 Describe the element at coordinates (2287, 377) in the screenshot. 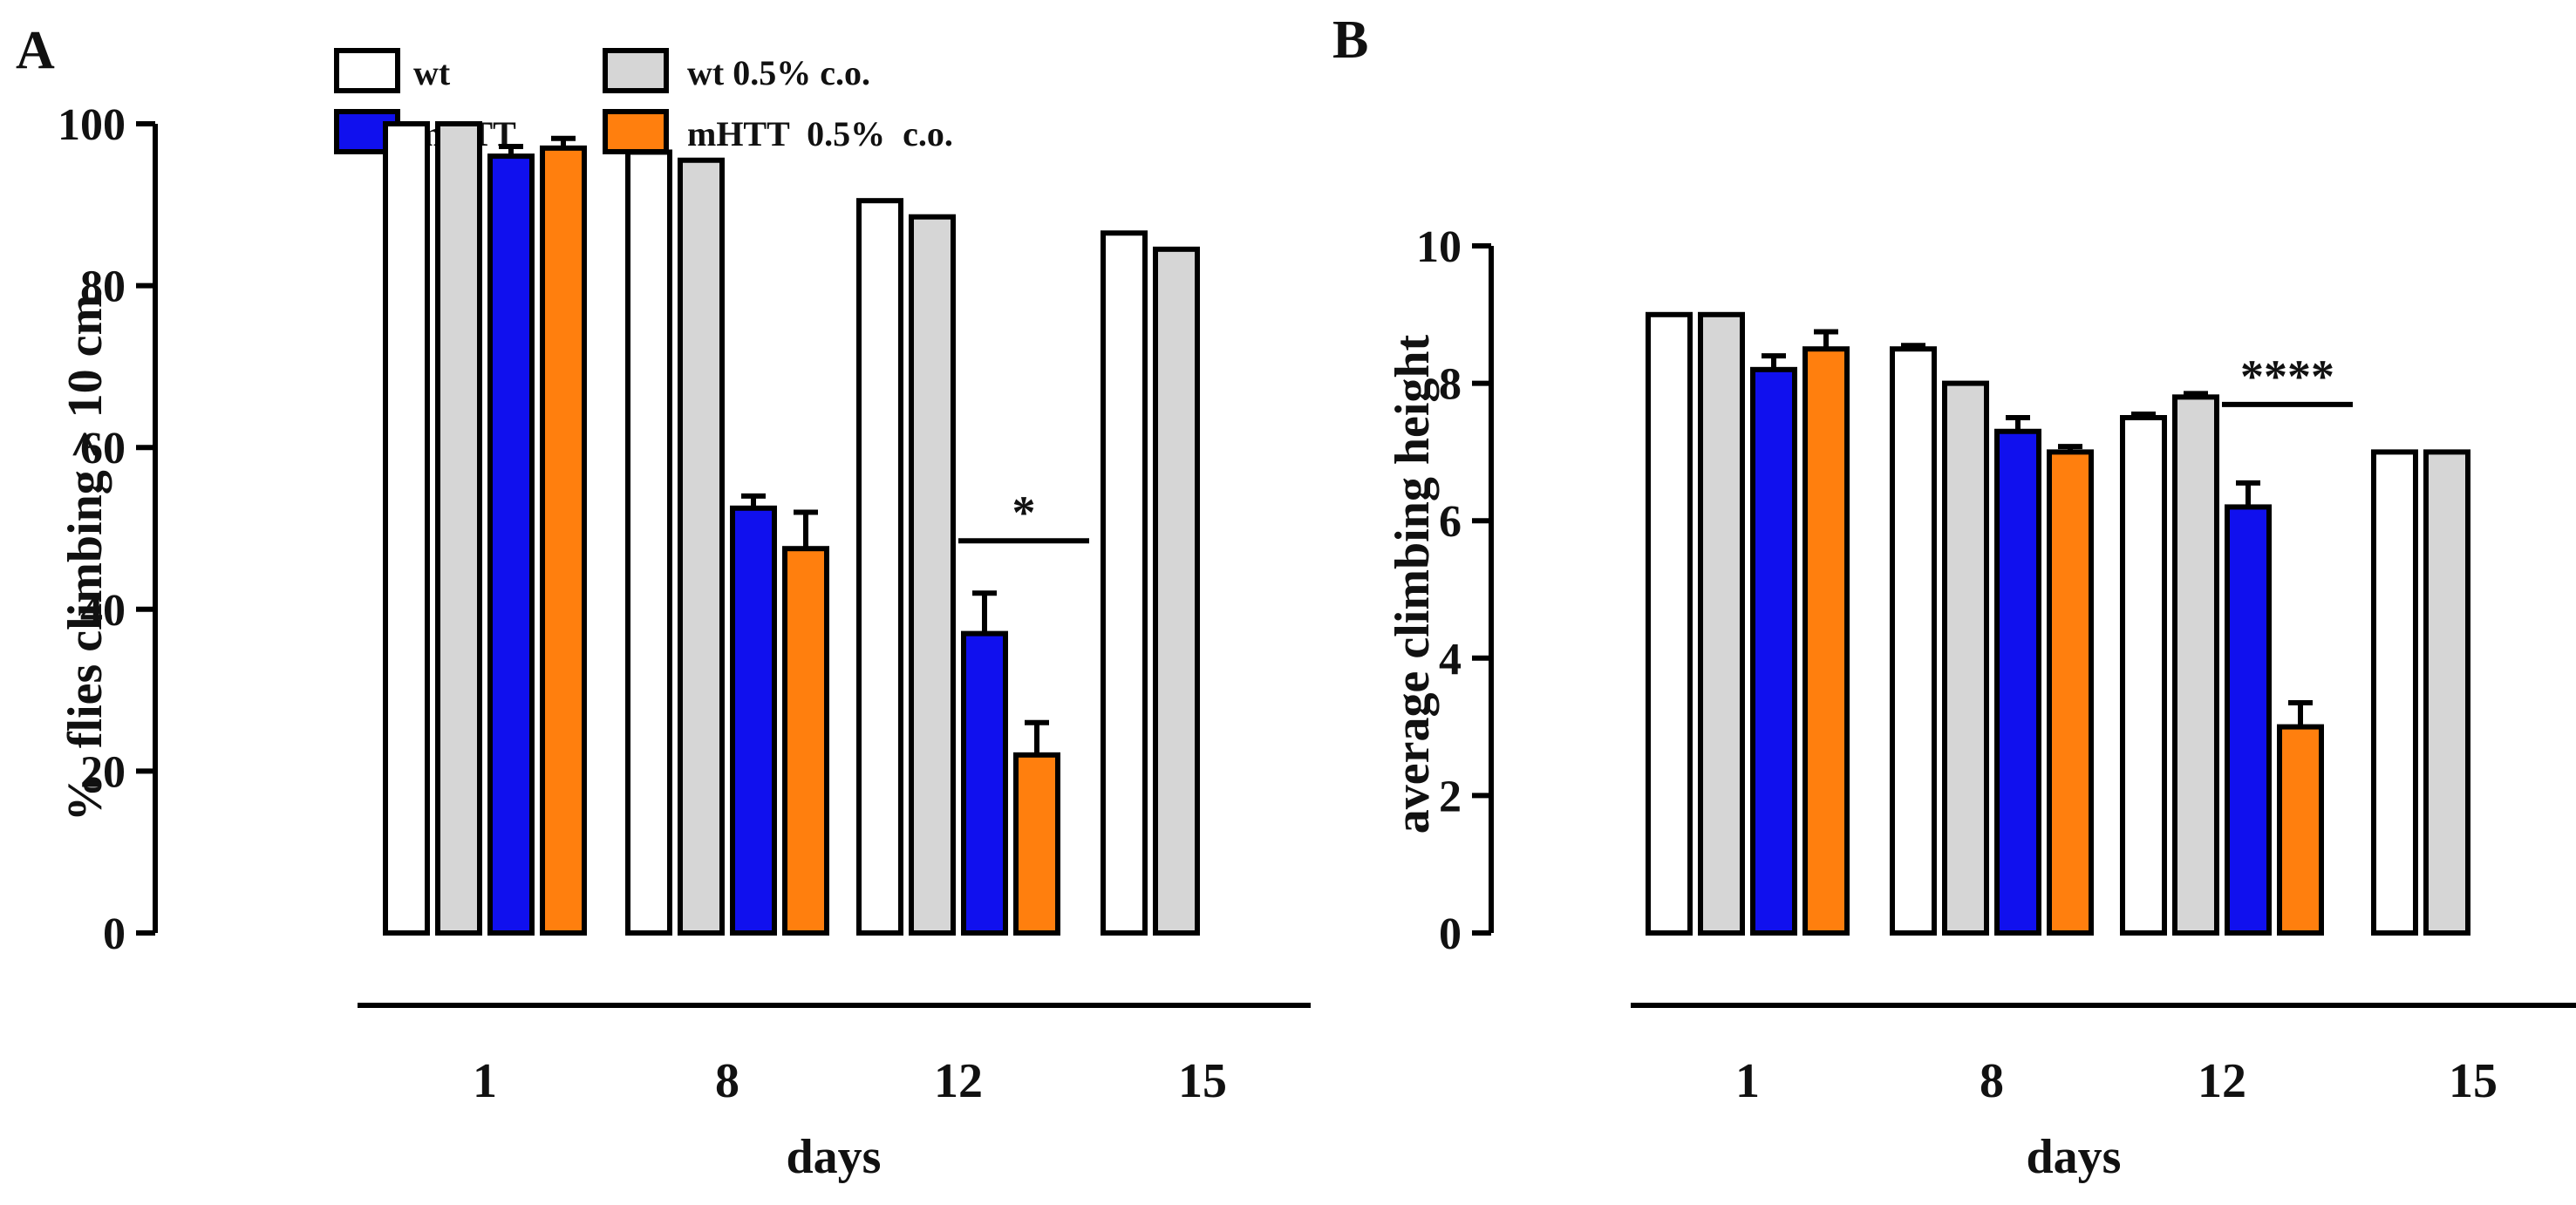

I see `significance-label: ****` at that location.